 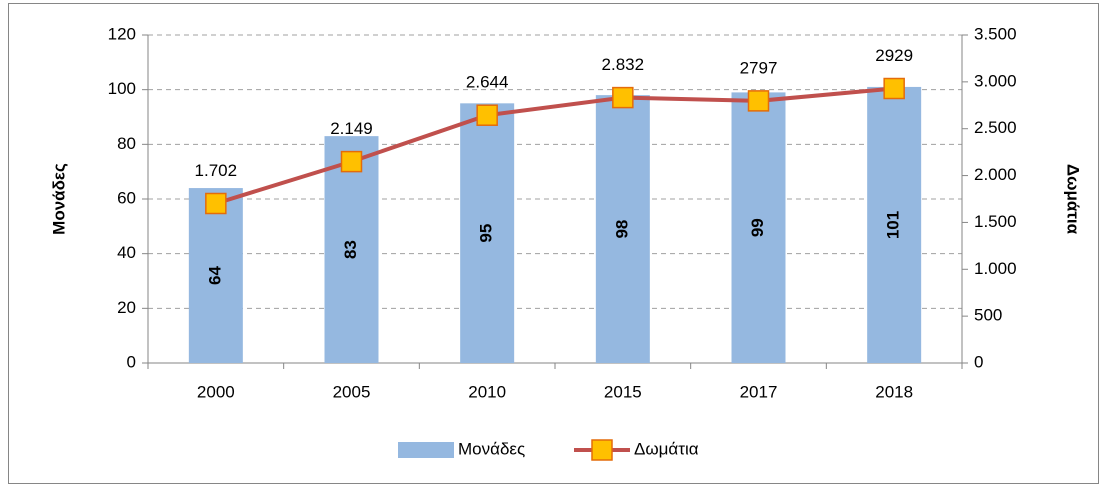 I want to click on x-tick-label: 2010, so click(x=487, y=391).